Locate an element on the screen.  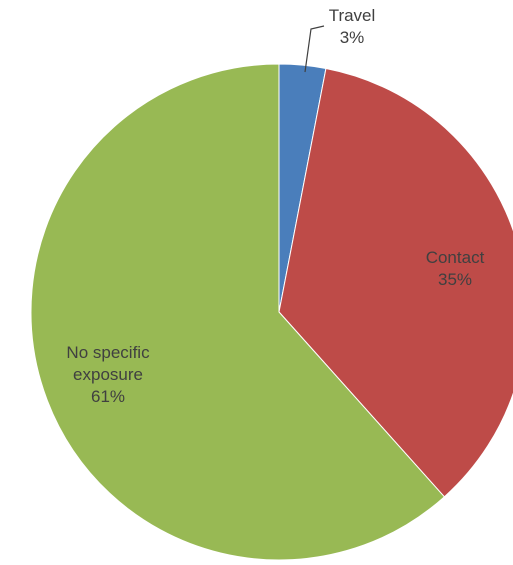
label-name-no-specific-exposure-line-2: exposure is located at coordinates (108, 374).